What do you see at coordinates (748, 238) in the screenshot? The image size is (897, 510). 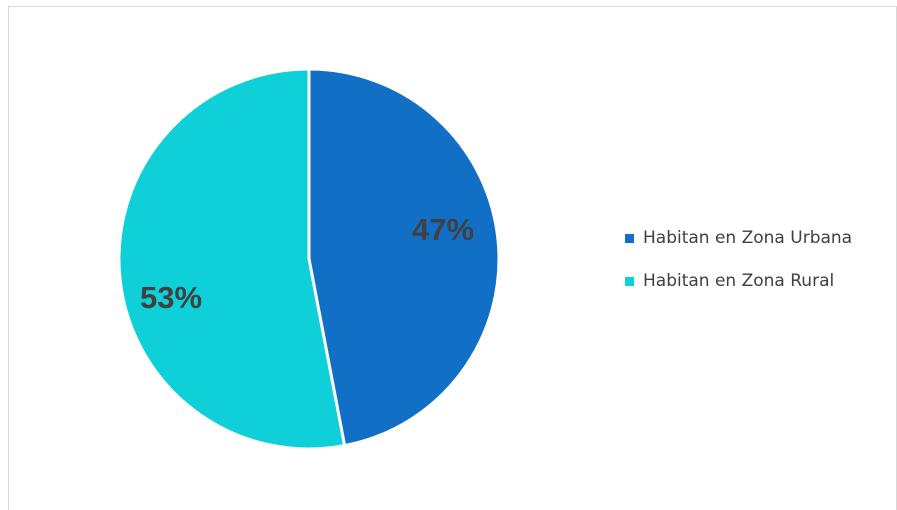 I see `legend-label-urbana: Habitan en Zona Urbana` at bounding box center [748, 238].